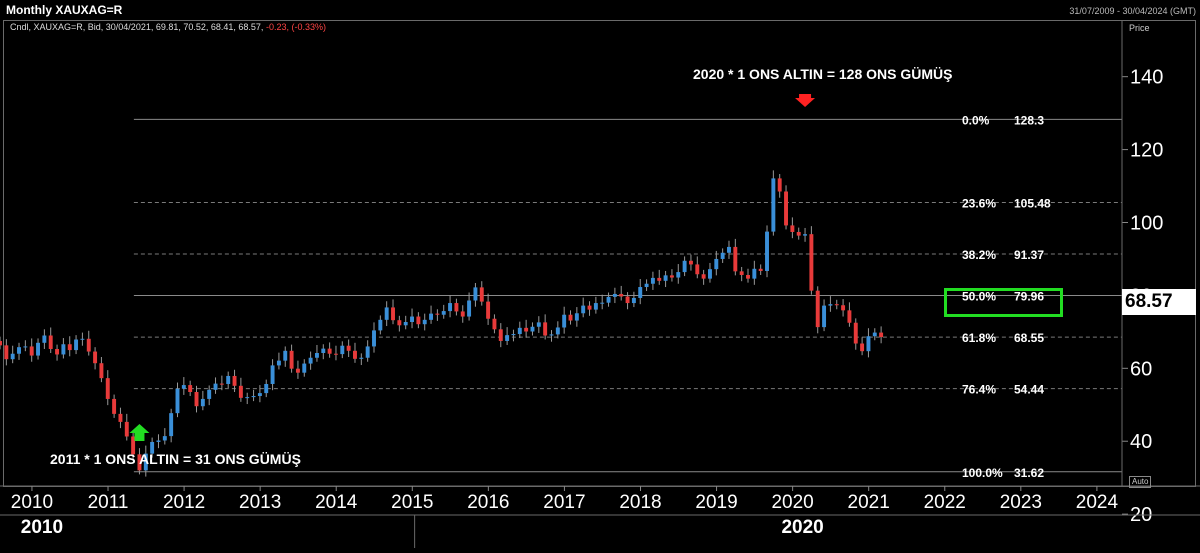  What do you see at coordinates (1029, 297) in the screenshot?
I see `fib-value-label: 79.96` at bounding box center [1029, 297].